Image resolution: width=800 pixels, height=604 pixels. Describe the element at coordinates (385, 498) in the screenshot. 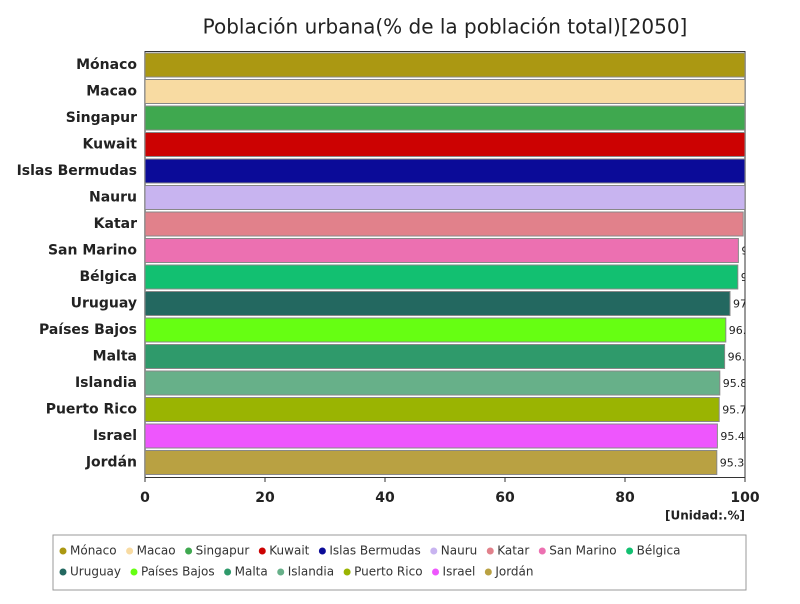

I see `x-tick-label: 40` at that location.